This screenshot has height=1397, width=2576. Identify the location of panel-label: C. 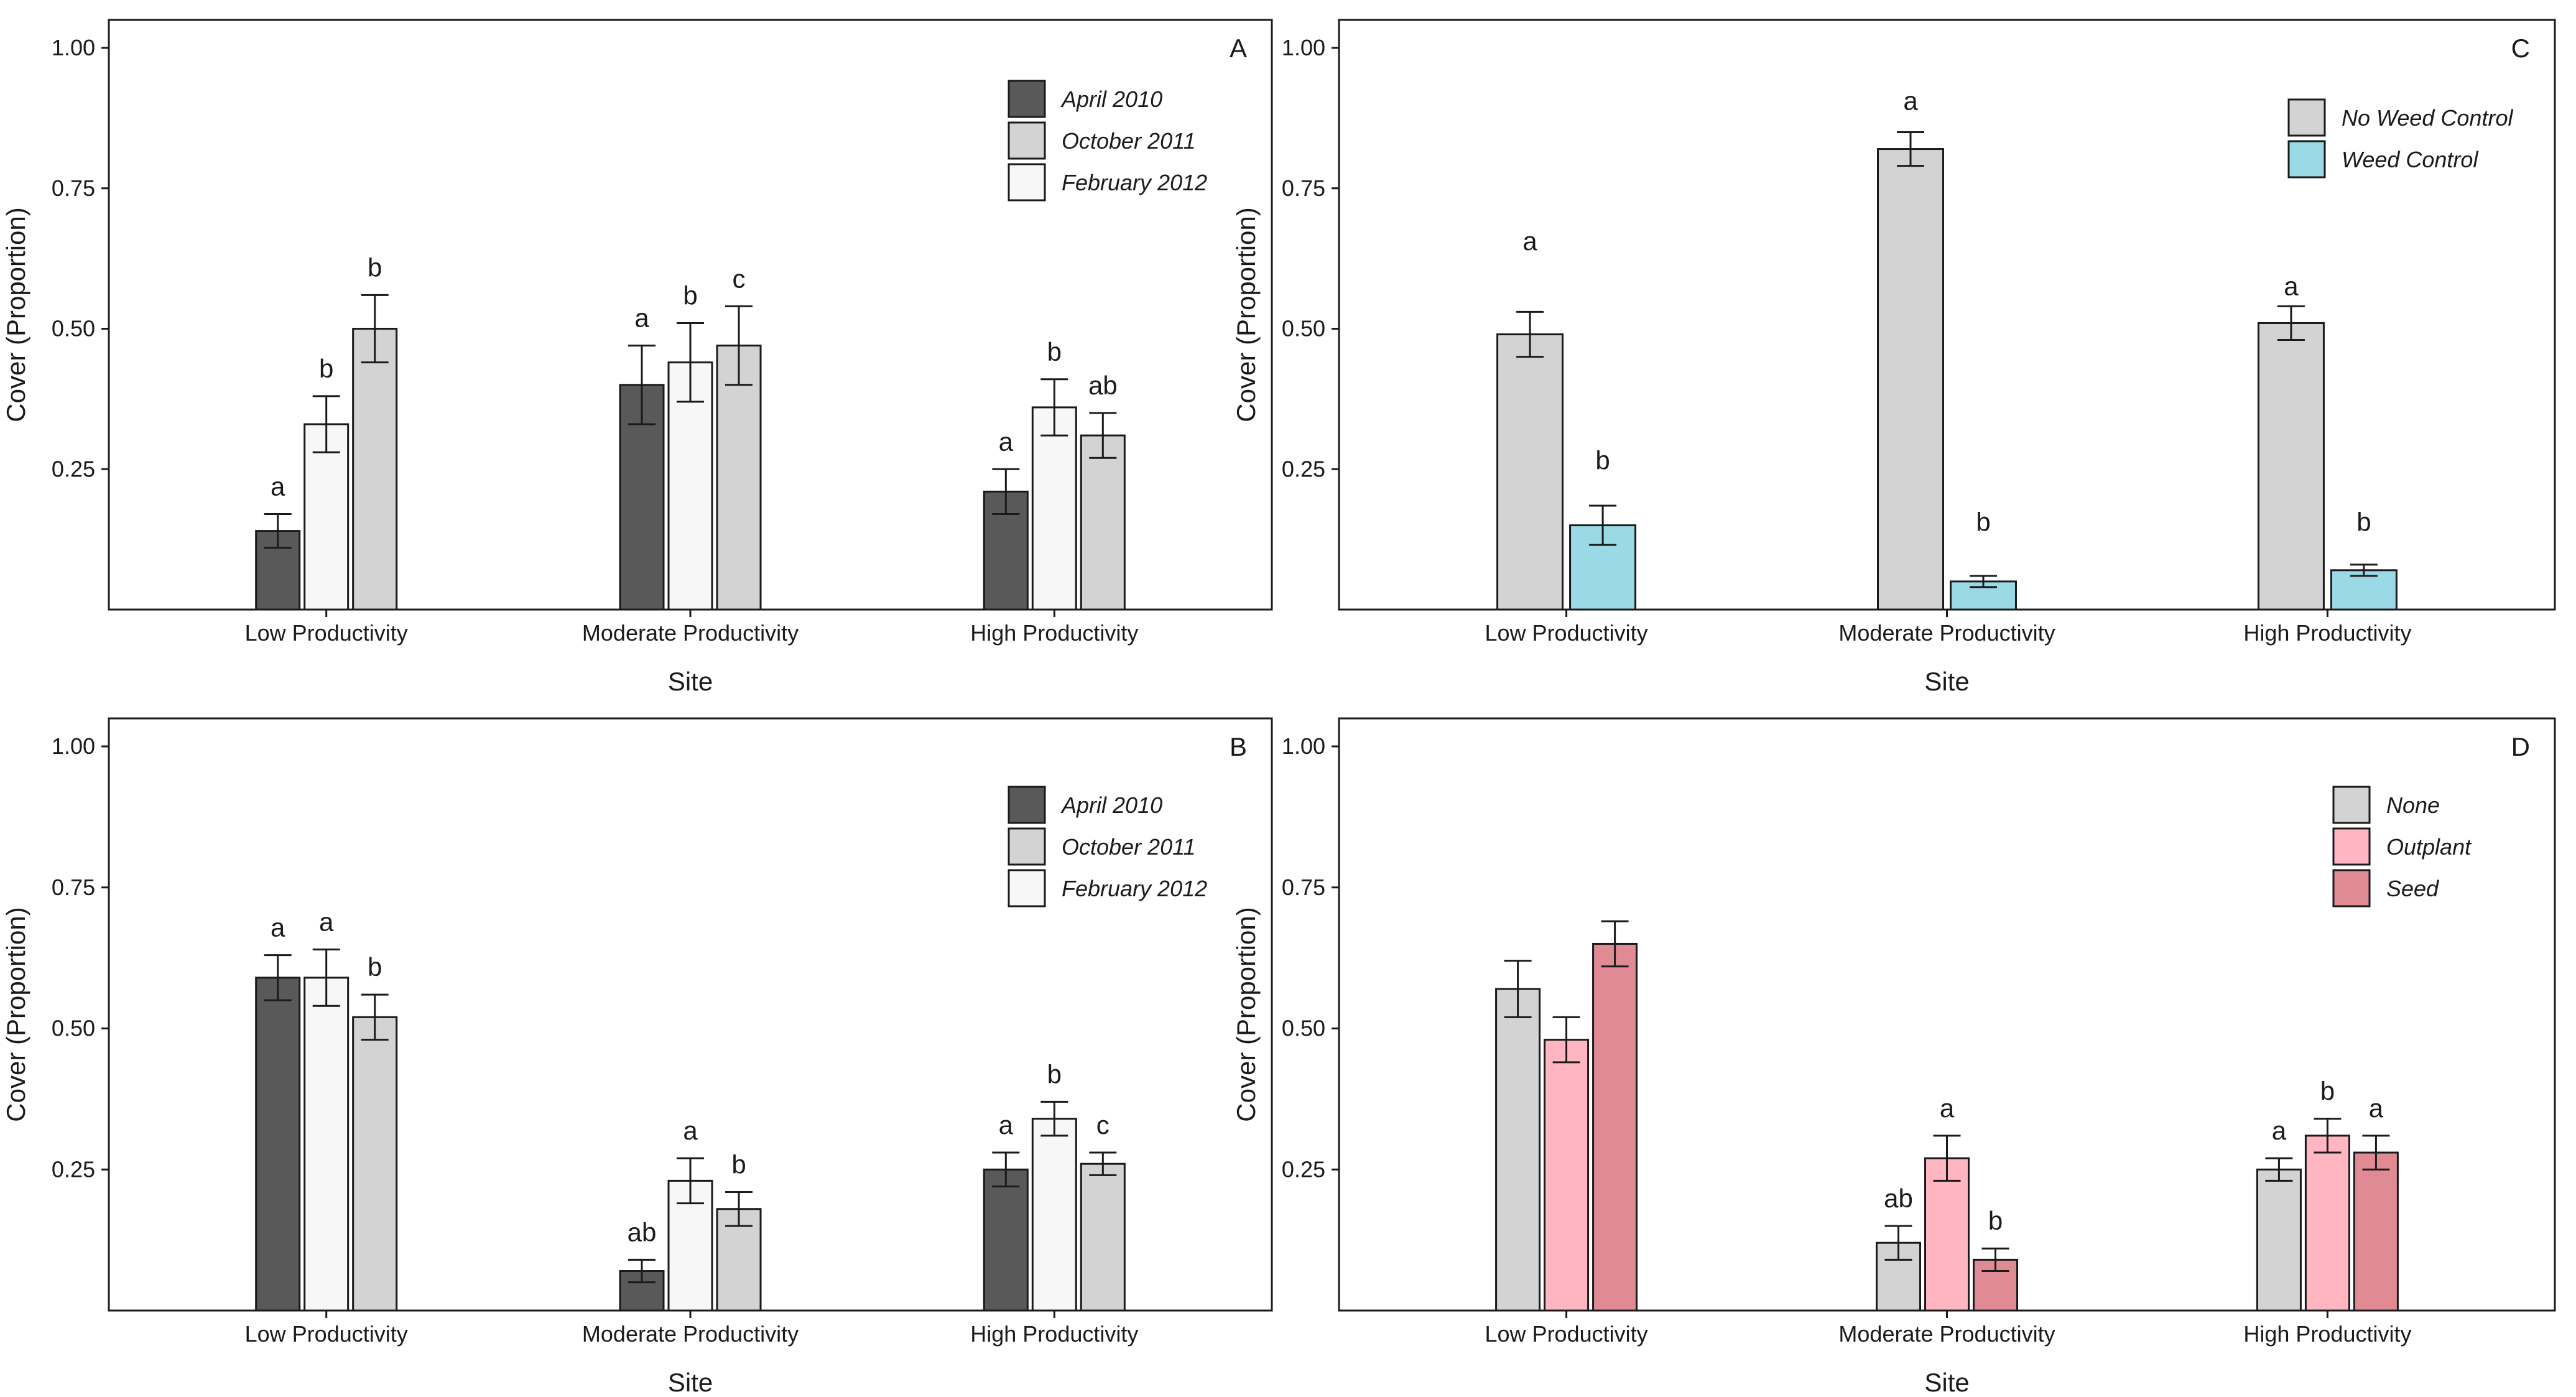
(2521, 48).